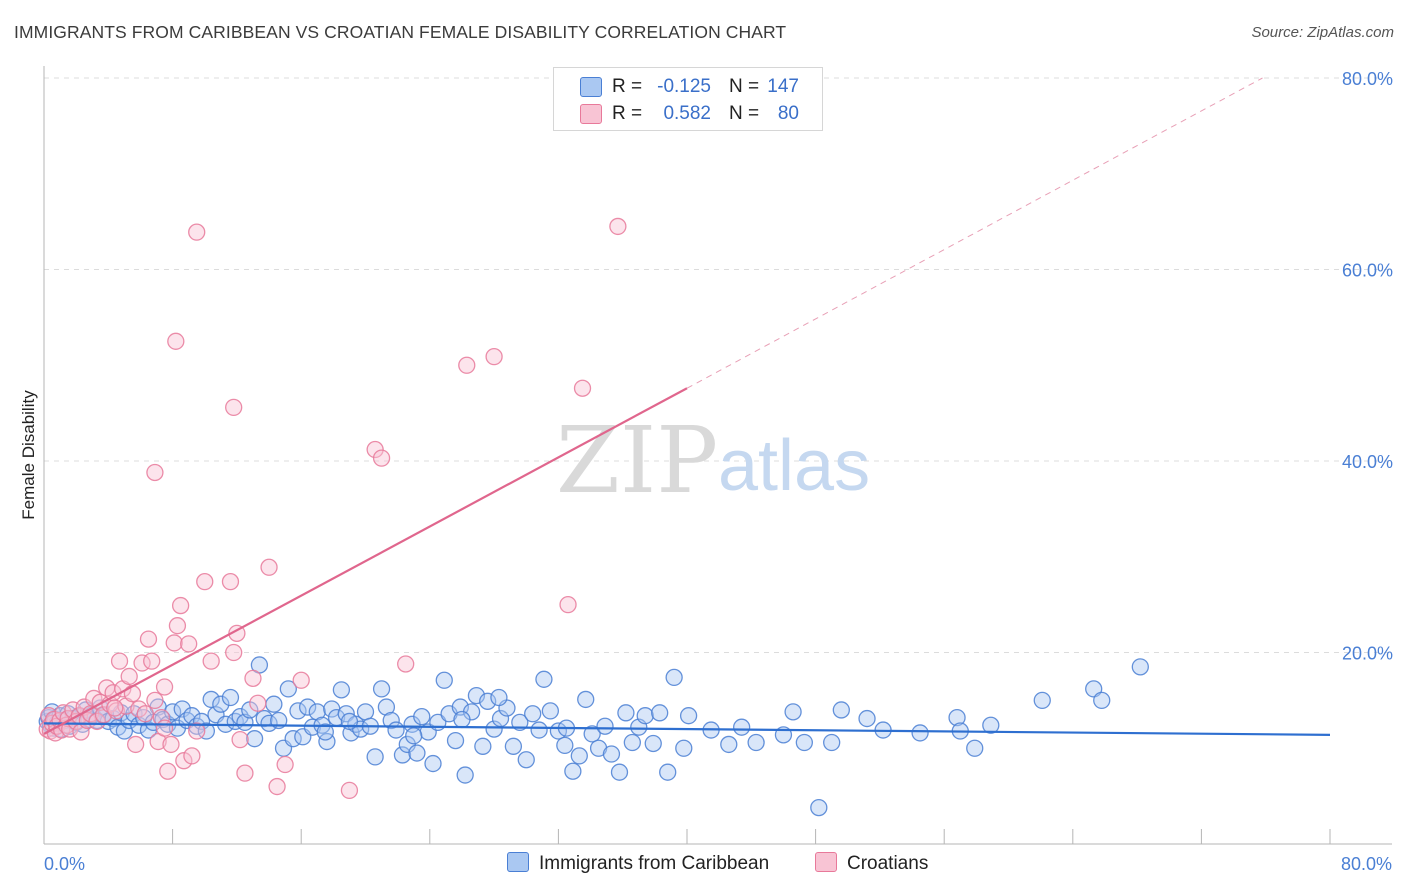  What do you see at coordinates (1367, 271) in the screenshot?
I see `y-tick-label: 60.0%` at bounding box center [1367, 271].